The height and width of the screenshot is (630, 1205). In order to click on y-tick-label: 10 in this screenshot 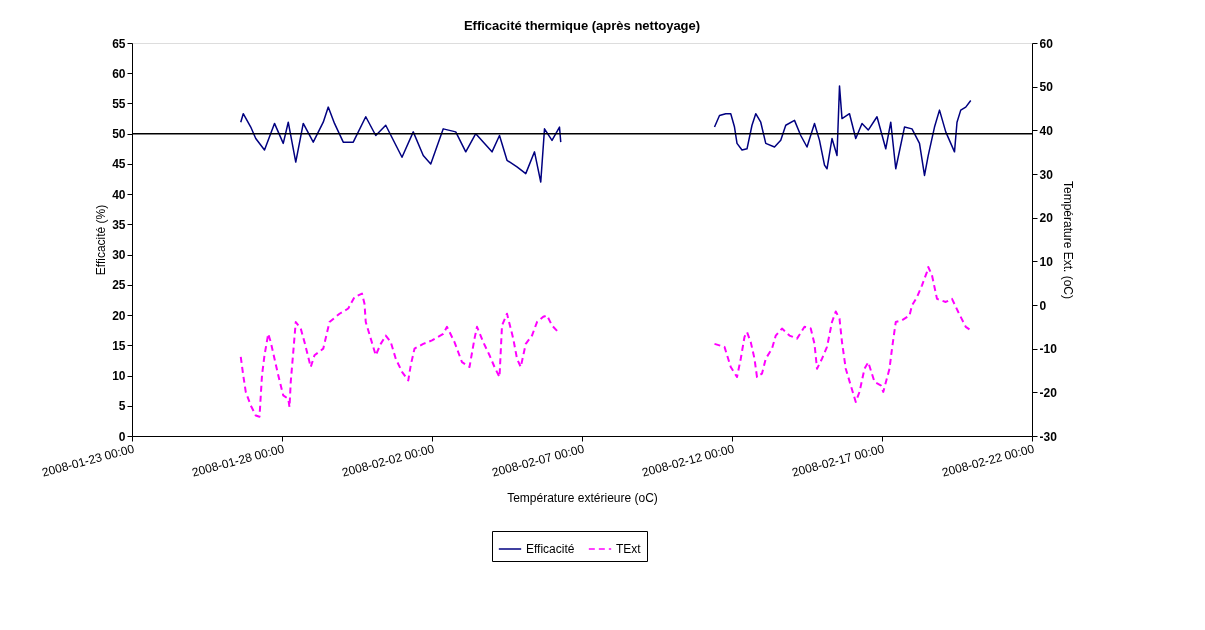, I will do `click(119, 376)`.